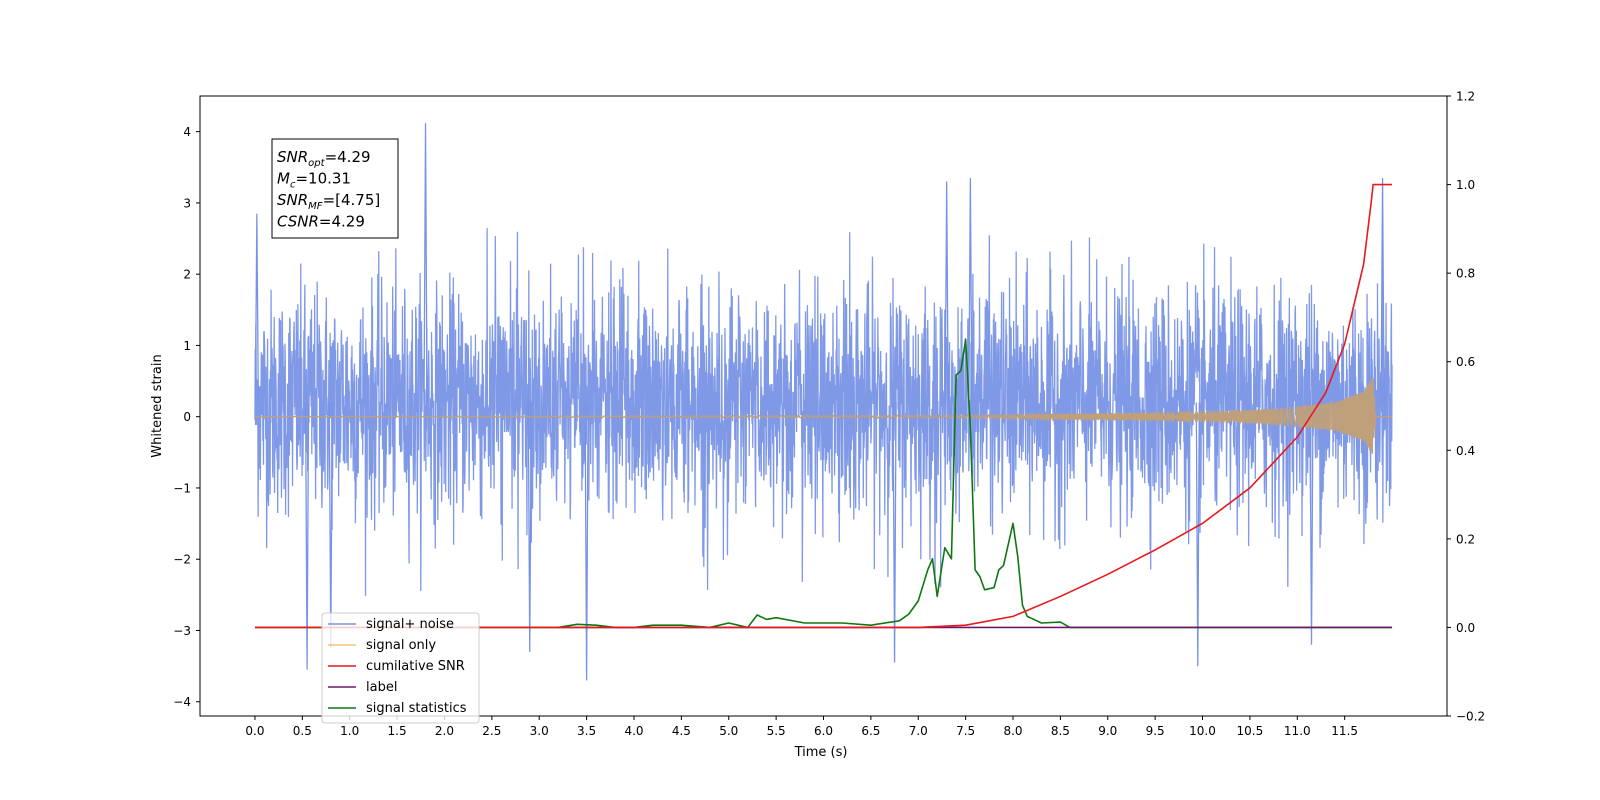 The height and width of the screenshot is (800, 1600). Describe the element at coordinates (1012, 731) in the screenshot. I see `x-tick-label: 8.0` at that location.